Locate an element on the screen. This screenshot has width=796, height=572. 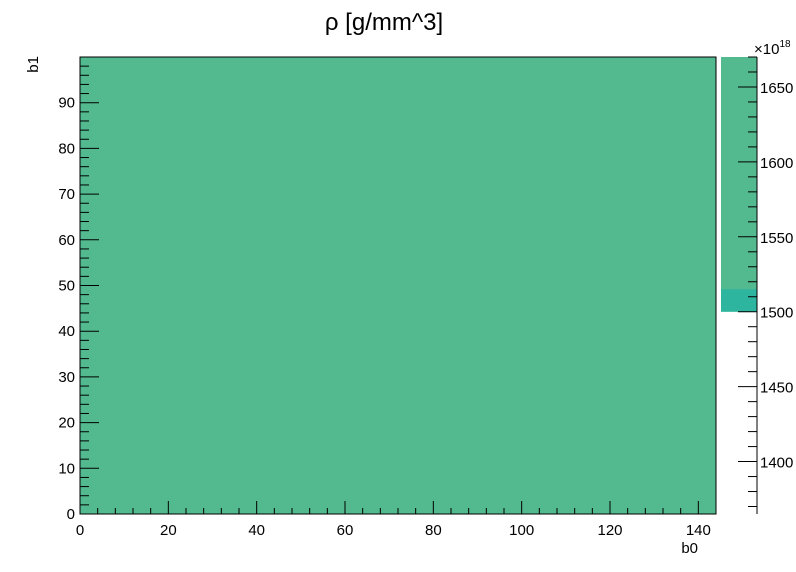
y-tick-label: 90 is located at coordinates (66, 103).